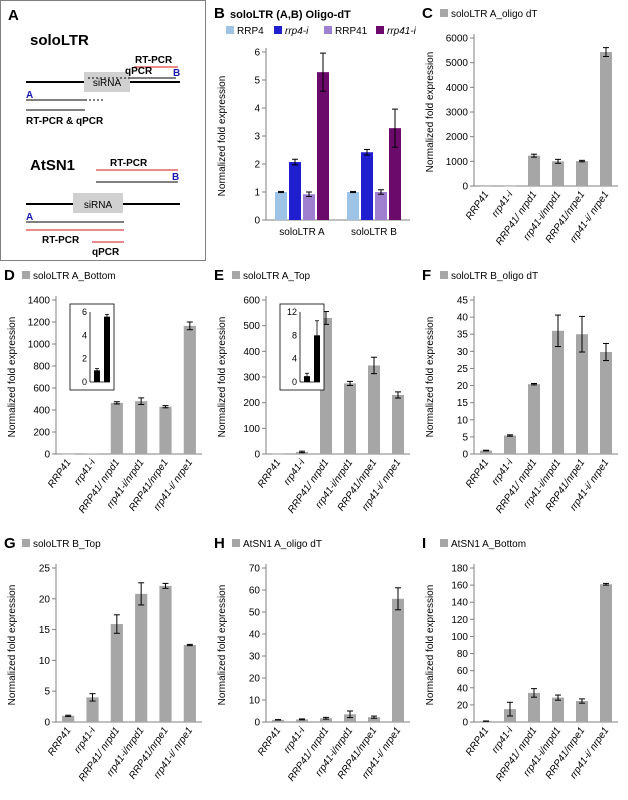 The image size is (628, 800). Describe the element at coordinates (463, 688) in the screenshot. I see `y-tick-label: 40` at that location.